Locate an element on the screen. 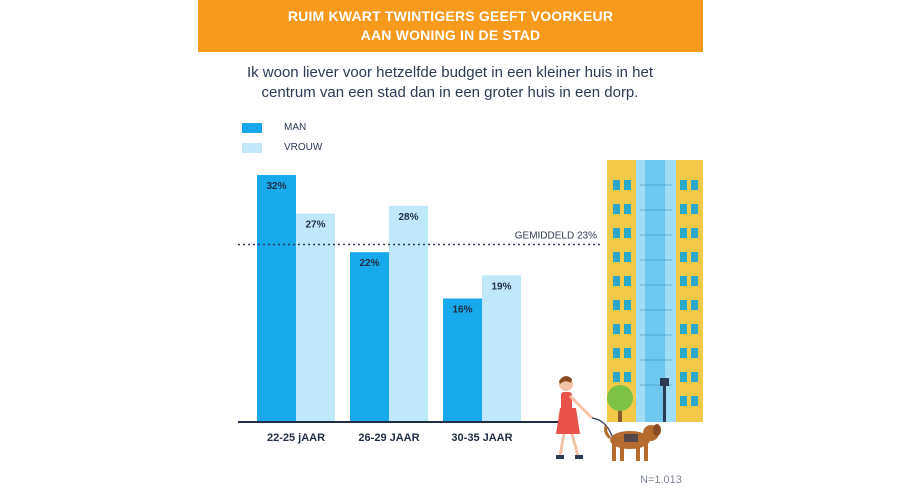 The width and height of the screenshot is (900, 492). bars-group: 32% 27% 22% 28% 16% 19% is located at coordinates (389, 298).